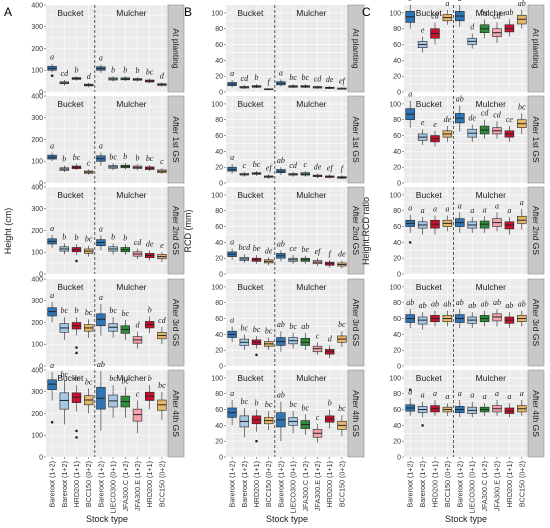 The height and width of the screenshot is (528, 550). What do you see at coordinates (256, 355) in the screenshot?
I see `outlier-point` at bounding box center [256, 355].